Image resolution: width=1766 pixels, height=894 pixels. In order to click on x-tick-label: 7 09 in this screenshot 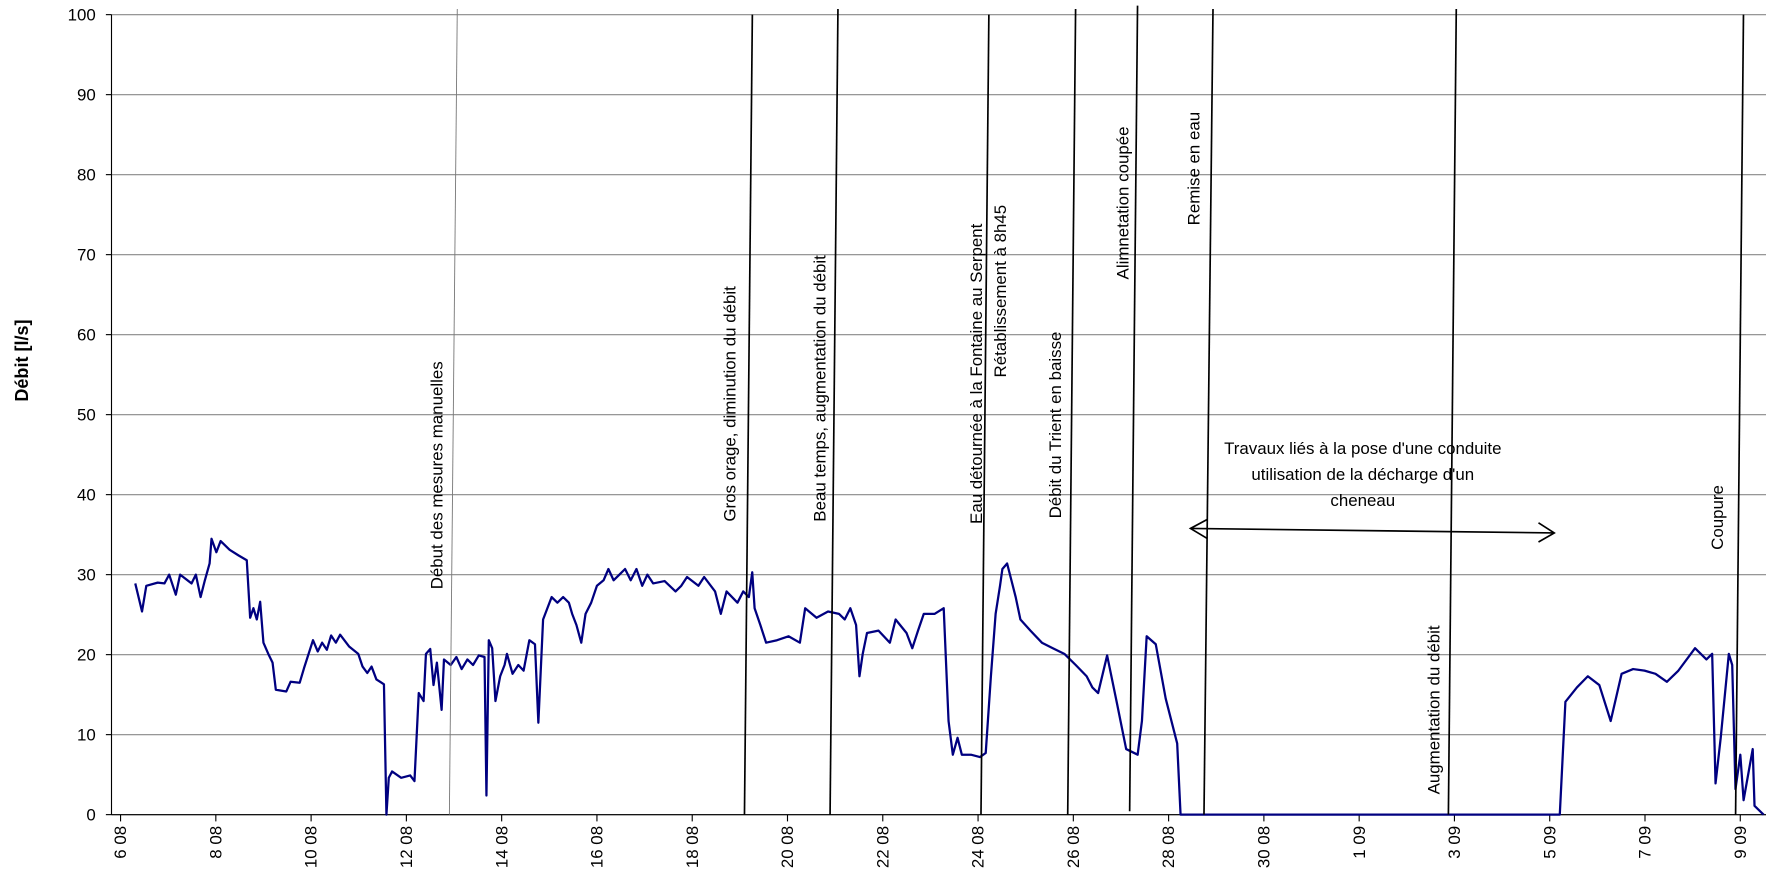, I will do `click(1645, 842)`.